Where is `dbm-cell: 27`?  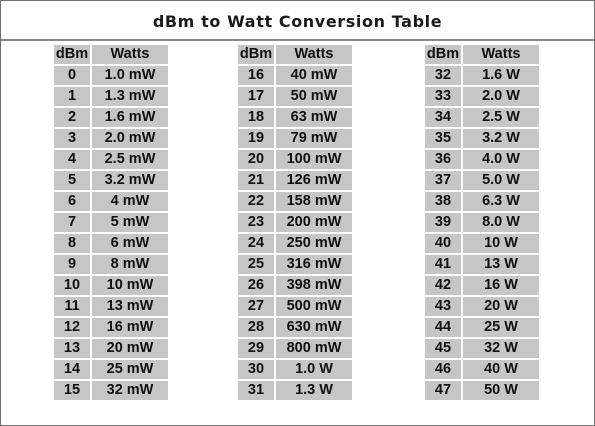 dbm-cell: 27 is located at coordinates (257, 307).